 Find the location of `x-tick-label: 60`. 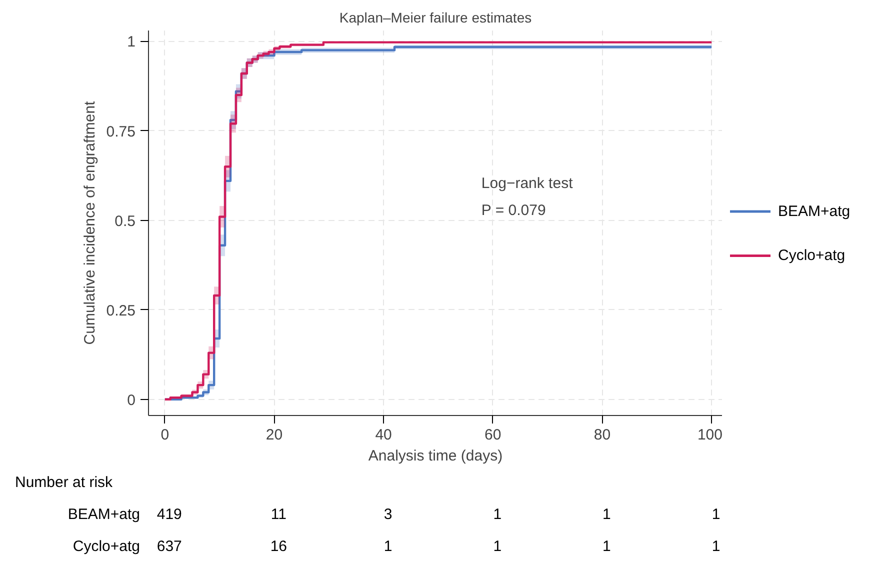

x-tick-label: 60 is located at coordinates (493, 435).